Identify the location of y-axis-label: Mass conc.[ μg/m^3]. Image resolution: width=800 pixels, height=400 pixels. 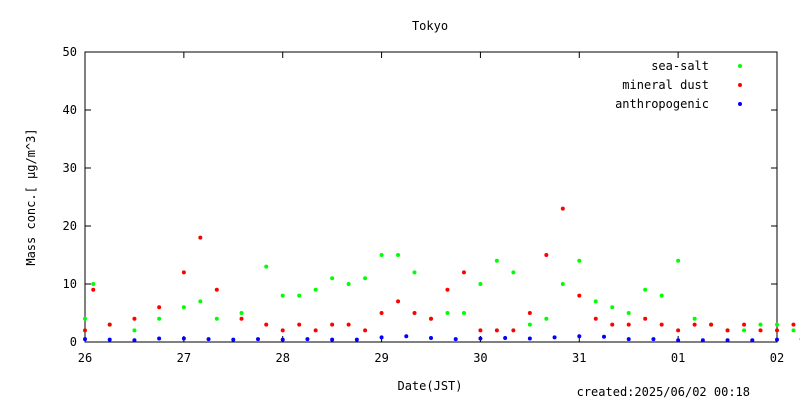
(31, 196).